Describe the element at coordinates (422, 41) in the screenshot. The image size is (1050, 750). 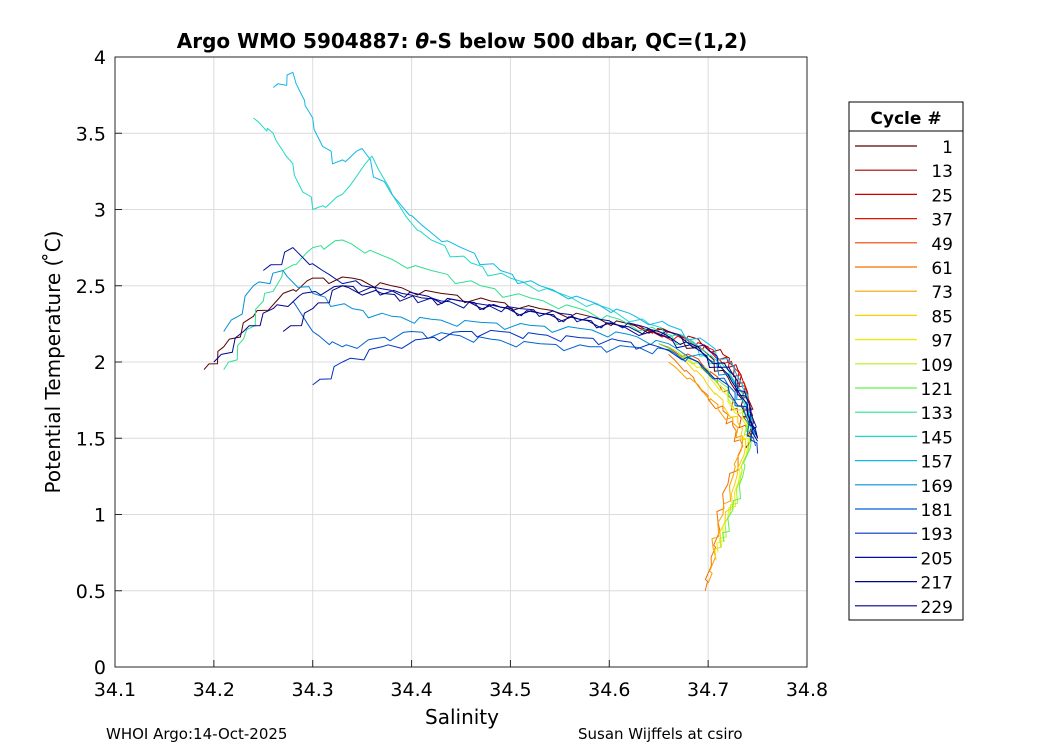
I see `title-theta: θ` at that location.